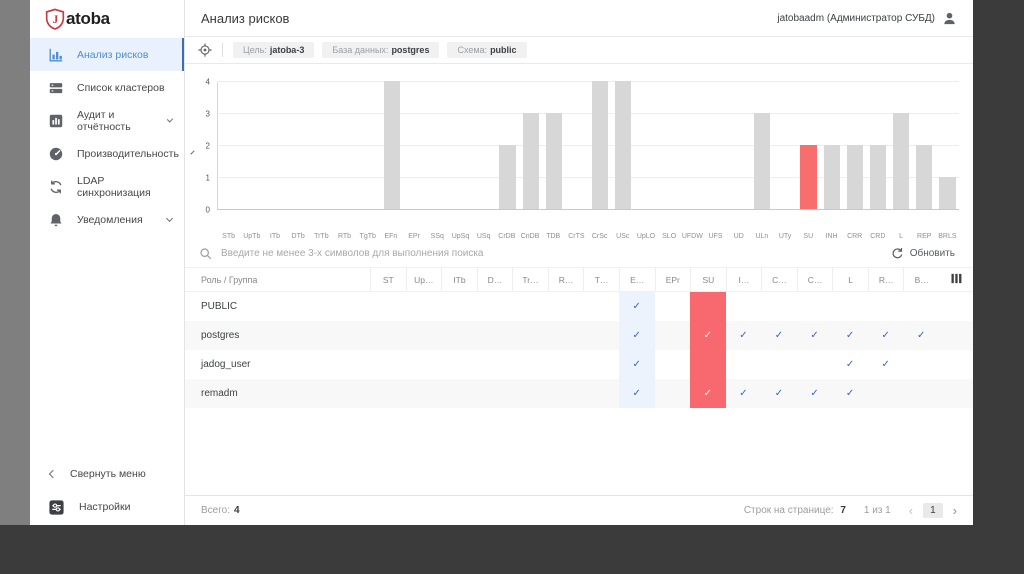  What do you see at coordinates (206, 146) in the screenshot?
I see `chart-y-axis: 0 1 2 3 4` at bounding box center [206, 146].